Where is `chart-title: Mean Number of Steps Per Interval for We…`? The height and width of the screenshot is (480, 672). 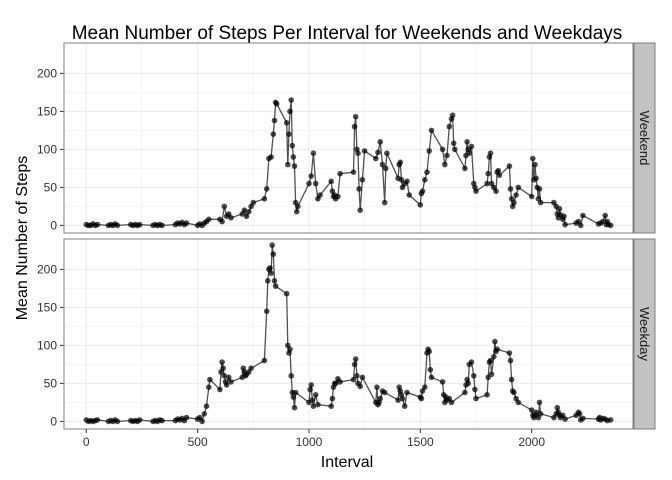
chart-title: Mean Number of Steps Per Interval for We… is located at coordinates (347, 33).